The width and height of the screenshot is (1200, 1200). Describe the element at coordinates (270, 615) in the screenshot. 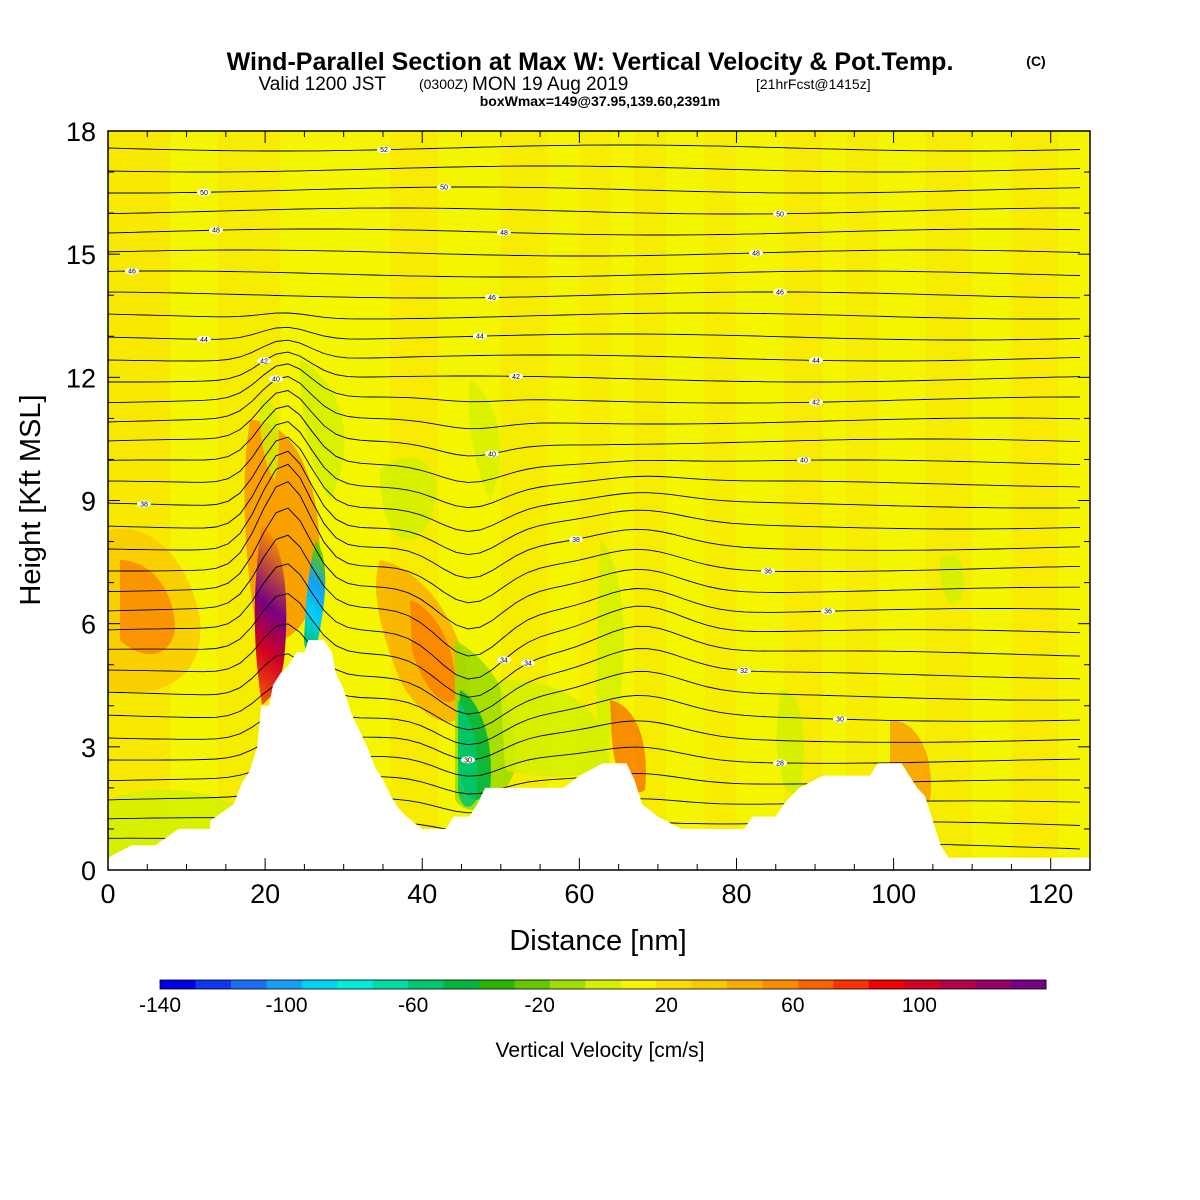

I see `updraft-core` at that location.